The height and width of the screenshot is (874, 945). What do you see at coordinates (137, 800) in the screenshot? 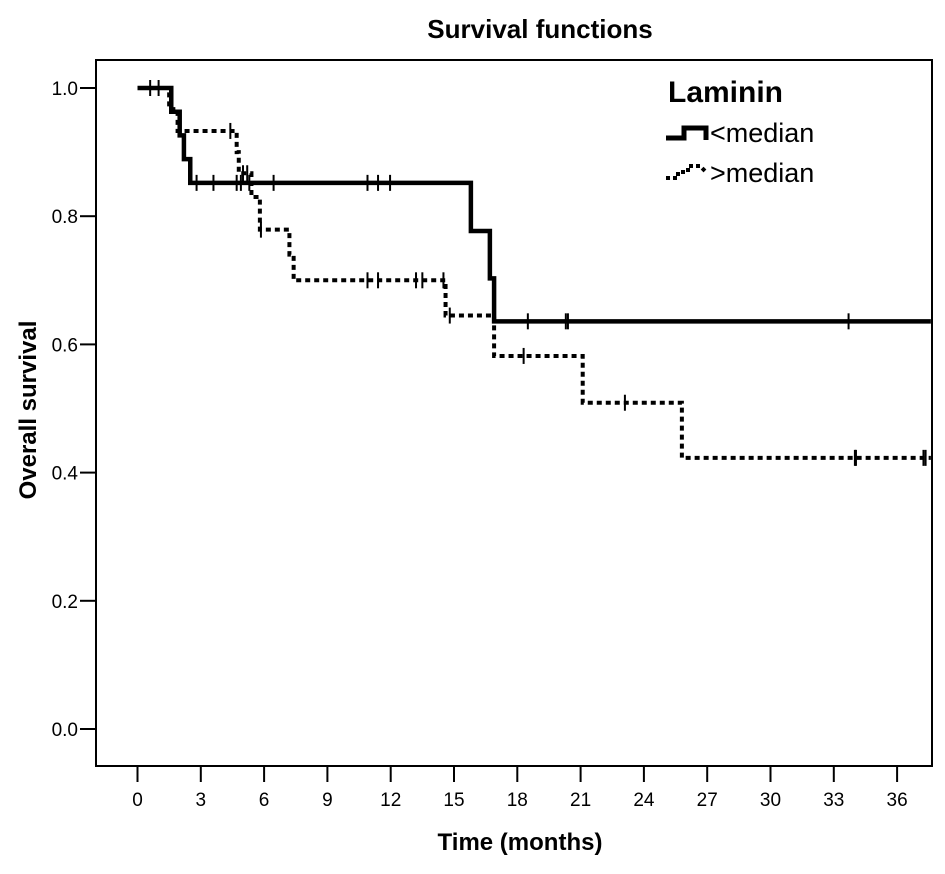
I see `x-tick-label: 0` at bounding box center [137, 800].